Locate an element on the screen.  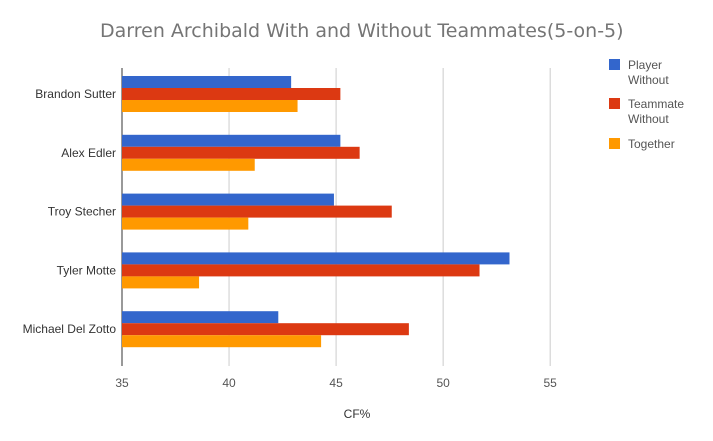
x-axis-title: CF% is located at coordinates (357, 414).